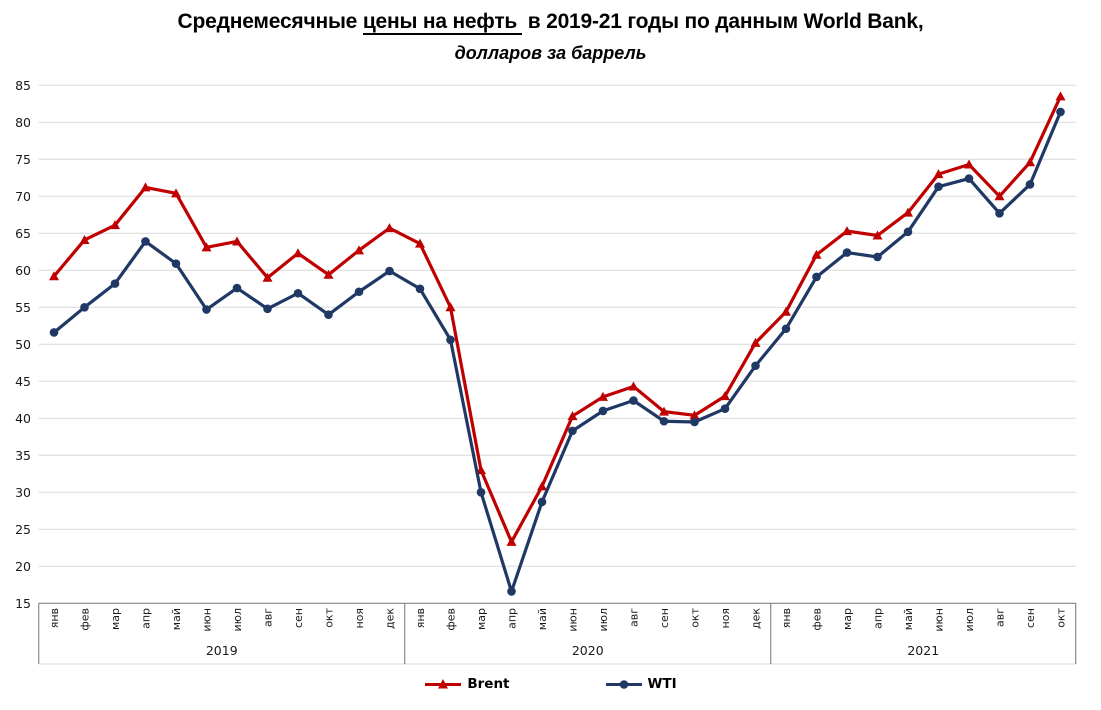  Describe the element at coordinates (23, 566) in the screenshot. I see `y-axis-tick-label: 20` at that location.